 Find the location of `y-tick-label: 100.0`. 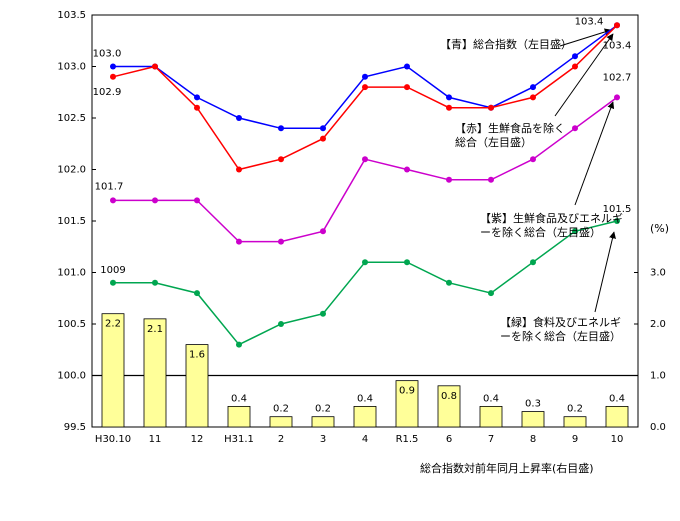

y-tick-label: 100.0 is located at coordinates (71, 376).